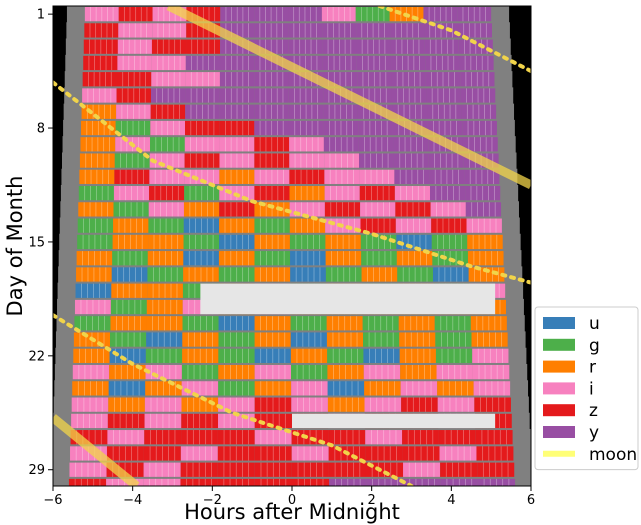 This screenshot has width=641, height=525. I want to click on legend-label-moon: moon, so click(613, 455).